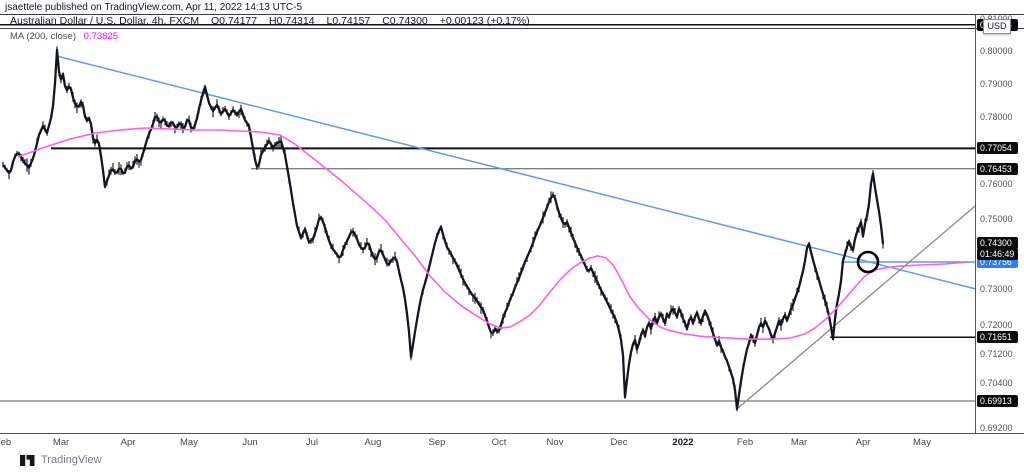 Image resolution: width=1024 pixels, height=473 pixels. I want to click on price-tick-0.72000: 0.72000, so click(996, 325).